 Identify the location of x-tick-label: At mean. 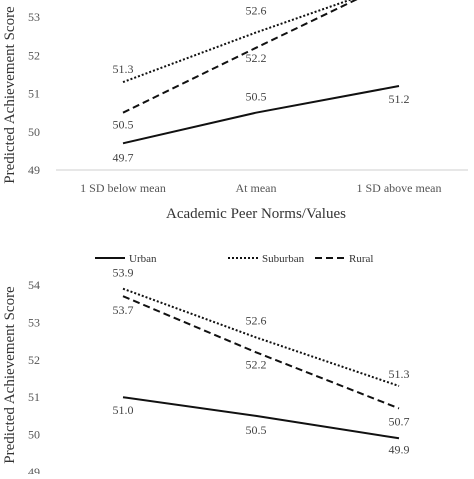
(256, 188).